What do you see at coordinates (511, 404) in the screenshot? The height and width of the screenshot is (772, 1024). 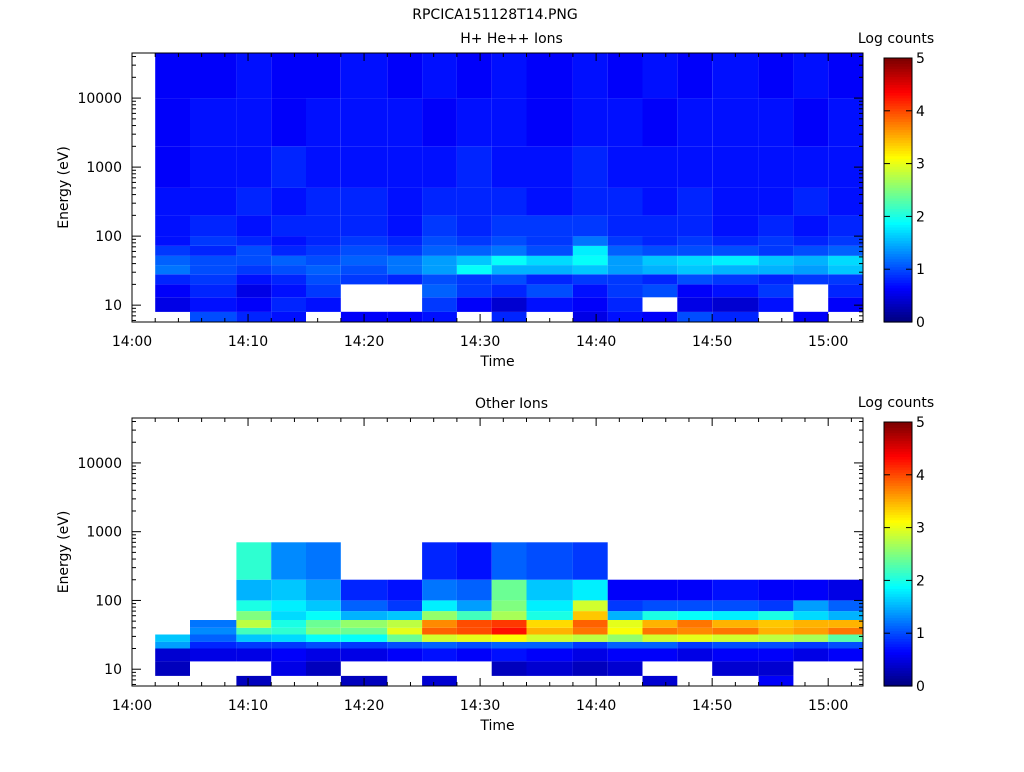 I see `panel-title: Other Ions` at bounding box center [511, 404].